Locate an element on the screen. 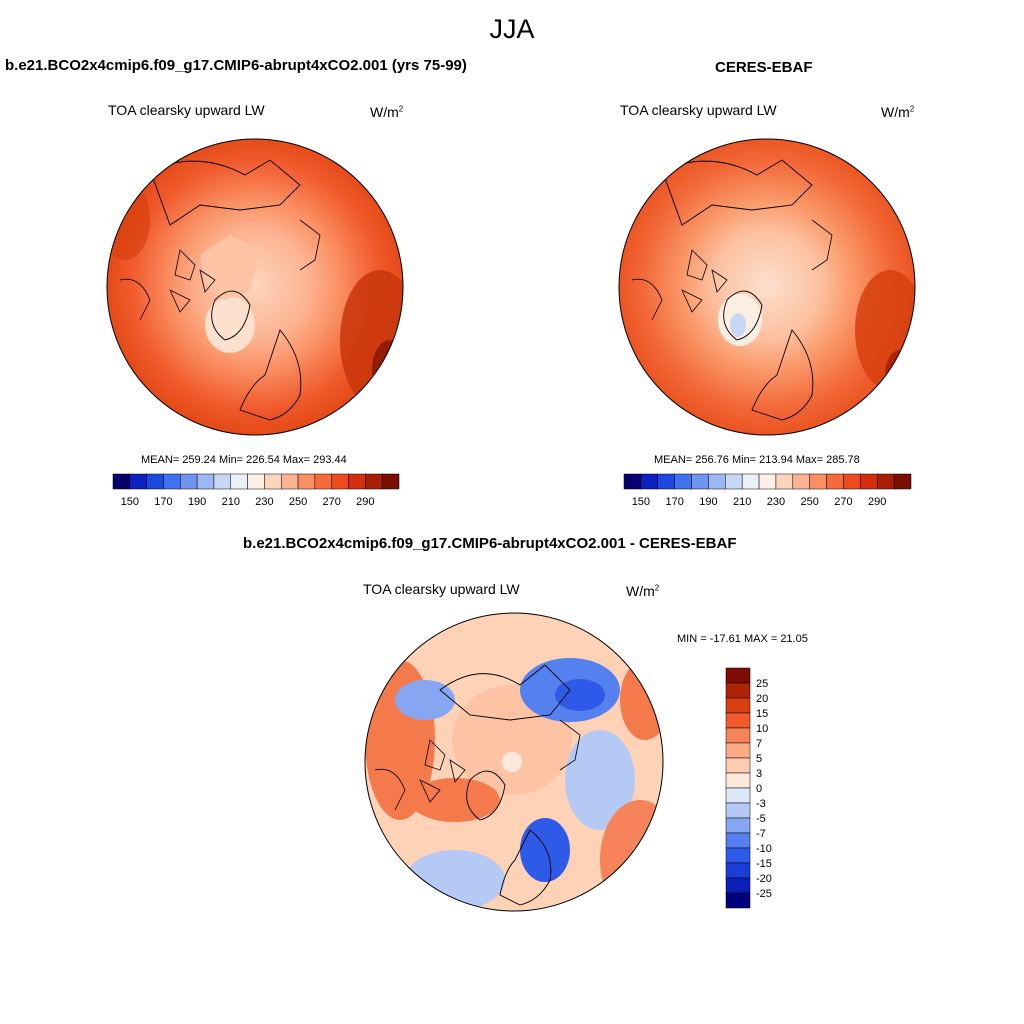 This screenshot has height=1024, width=1024. main-title: JJA is located at coordinates (512, 29).